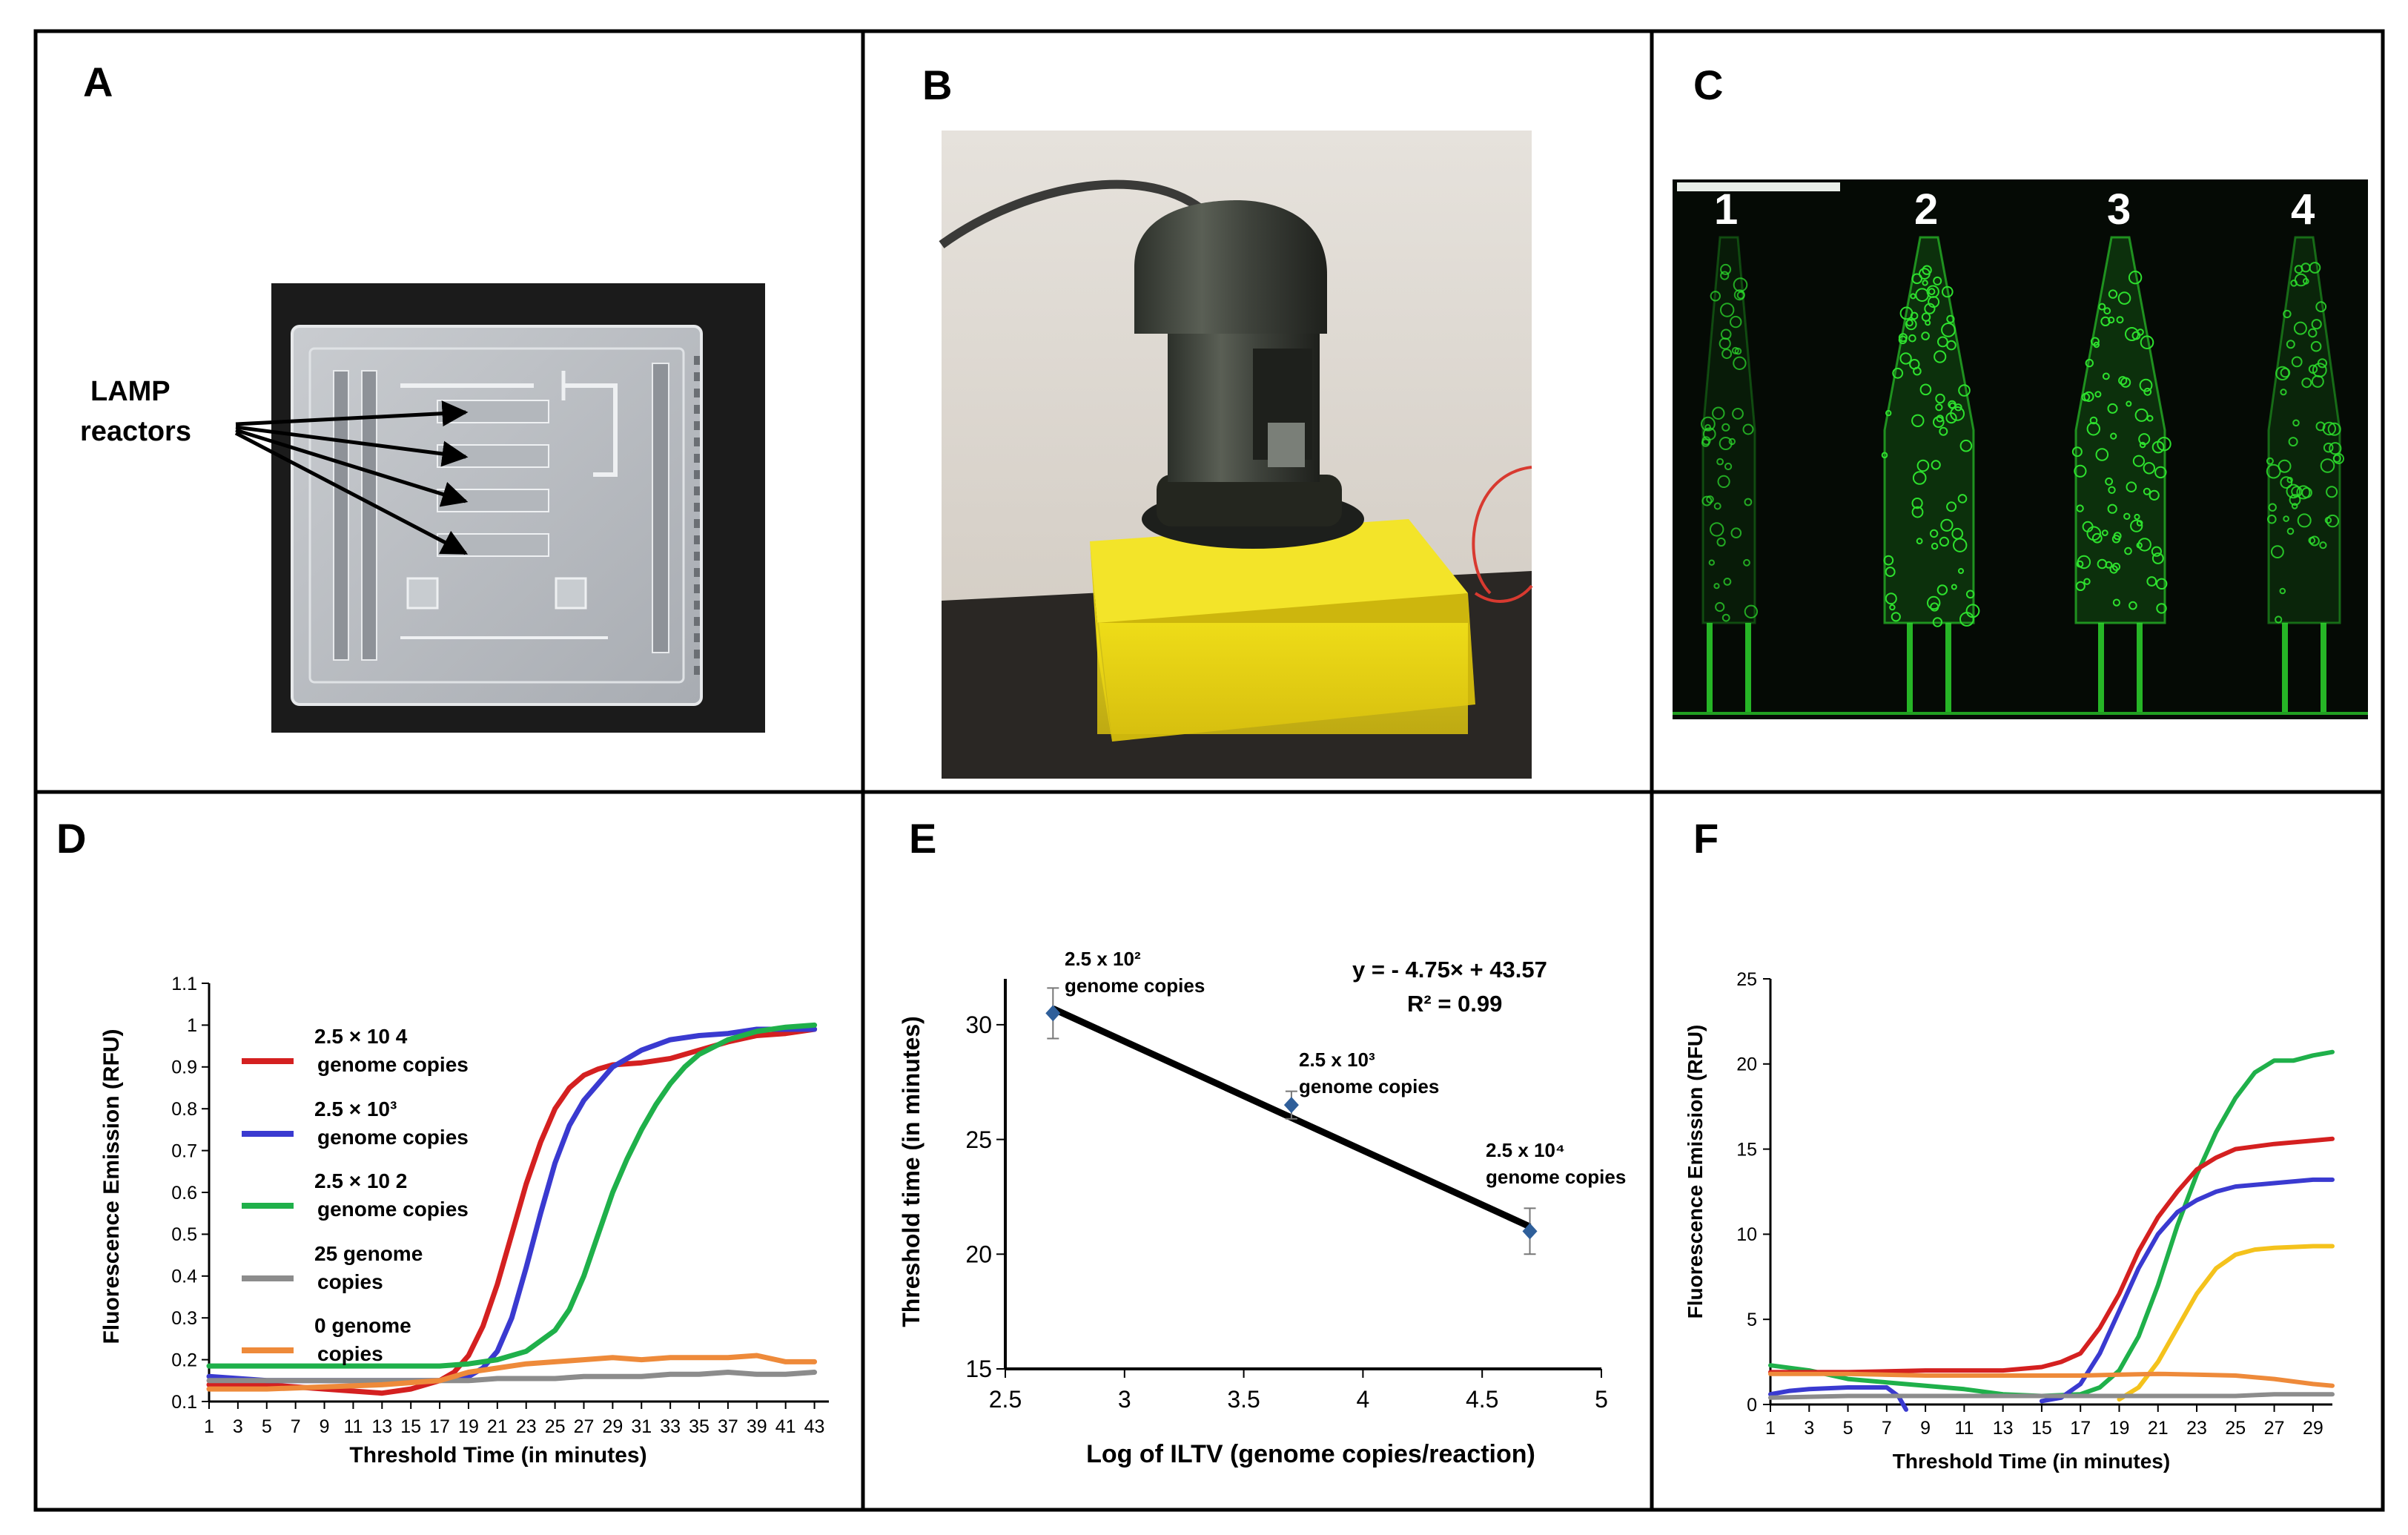  I want to click on callout-arrows, so click(351, 477).